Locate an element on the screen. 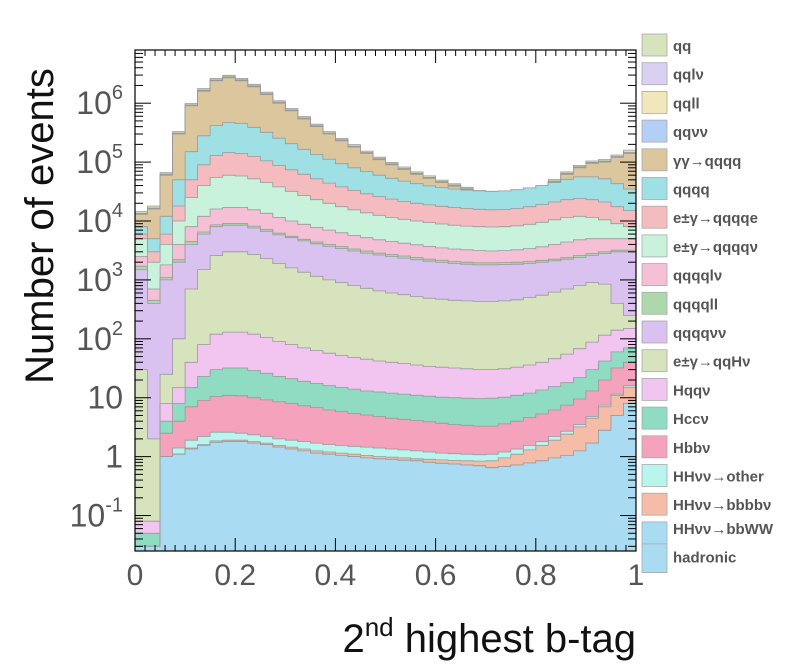  legend-item: Hbbν is located at coordinates (676, 447).